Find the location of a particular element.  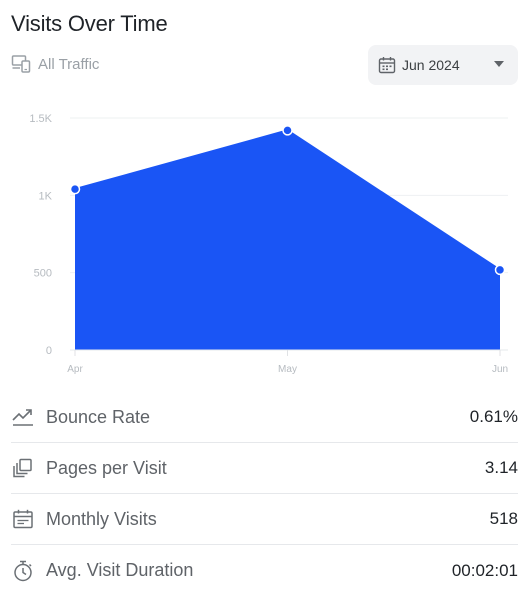

y-tick-label: 0 is located at coordinates (49, 351).